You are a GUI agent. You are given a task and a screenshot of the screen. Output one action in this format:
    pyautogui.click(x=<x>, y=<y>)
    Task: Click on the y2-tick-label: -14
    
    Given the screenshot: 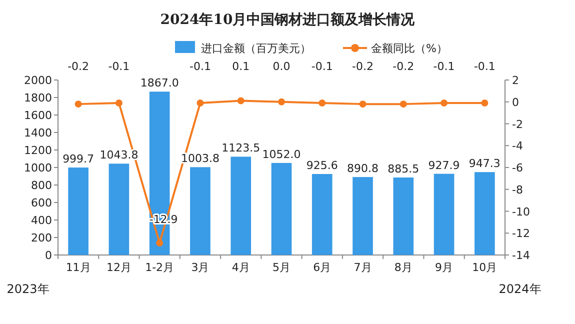 What is the action you would take?
    pyautogui.click(x=521, y=255)
    